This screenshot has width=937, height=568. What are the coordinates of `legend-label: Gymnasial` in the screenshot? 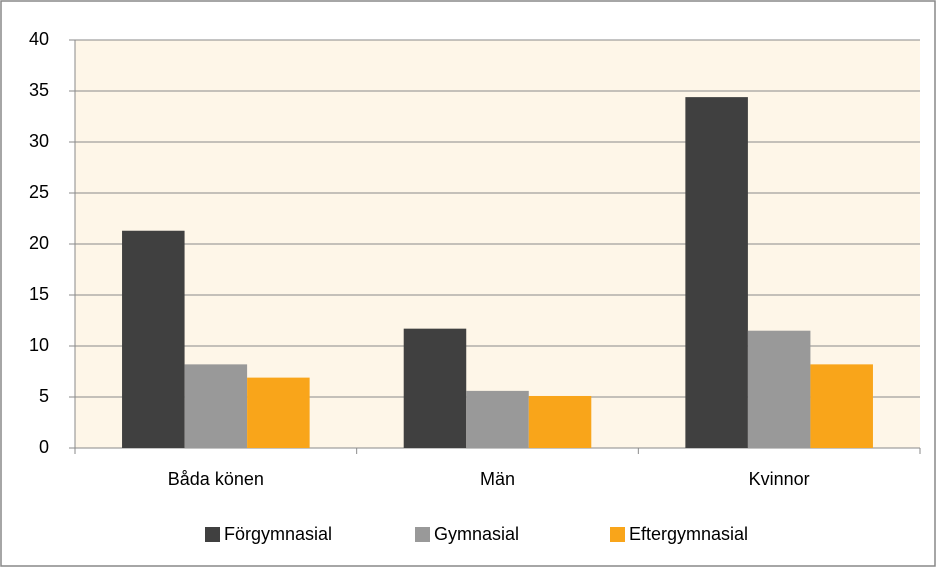 It's located at (476, 534).